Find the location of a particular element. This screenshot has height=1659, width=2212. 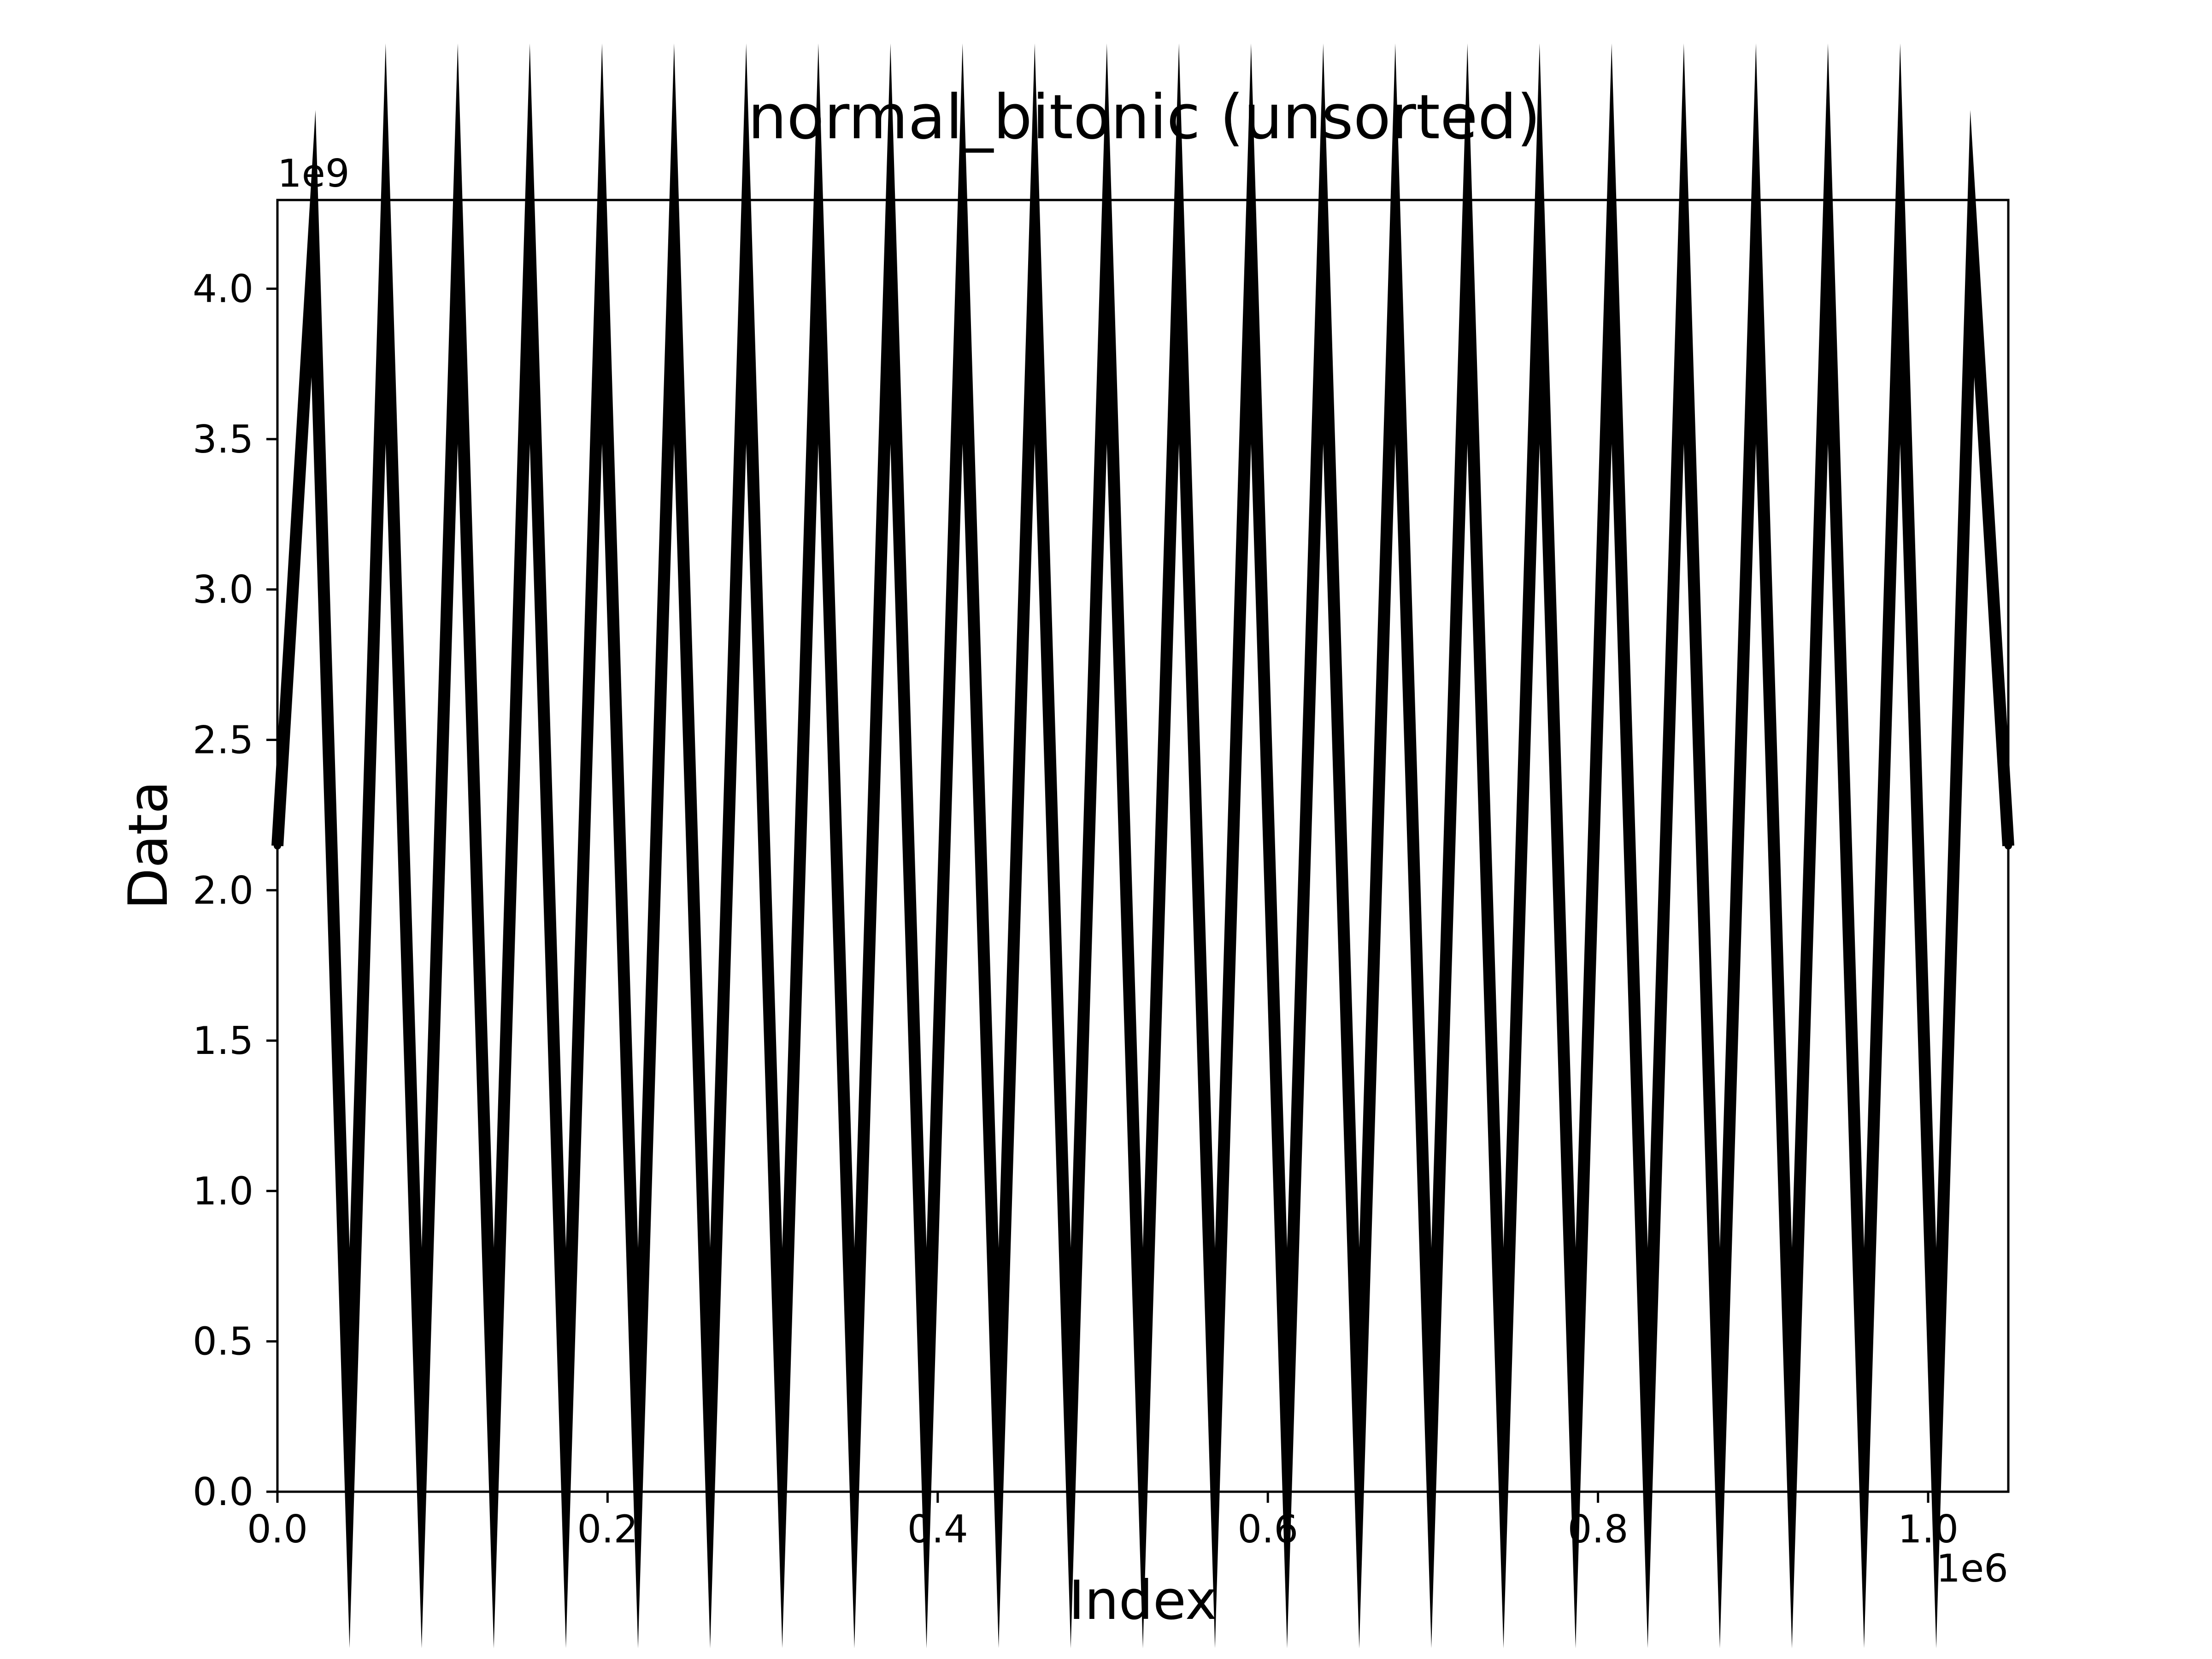

x-axis-offset-label: 1e6 is located at coordinates (1972, 1568).